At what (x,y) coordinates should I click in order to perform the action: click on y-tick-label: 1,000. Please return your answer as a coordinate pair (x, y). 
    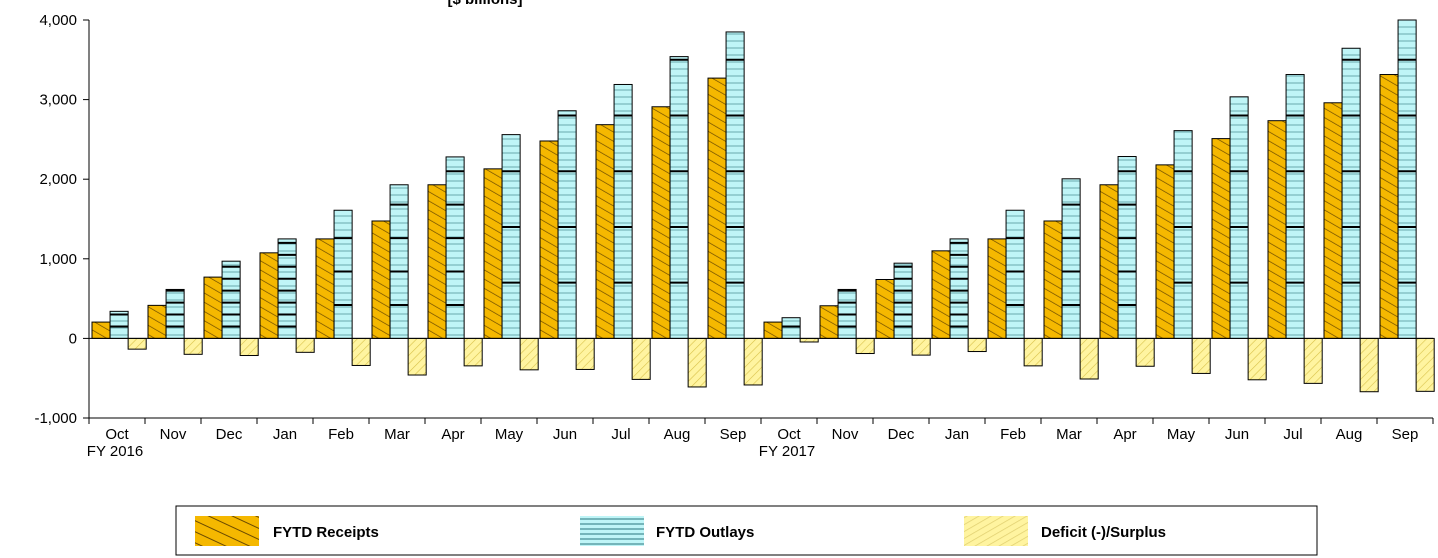
    Looking at the image, I should click on (58, 259).